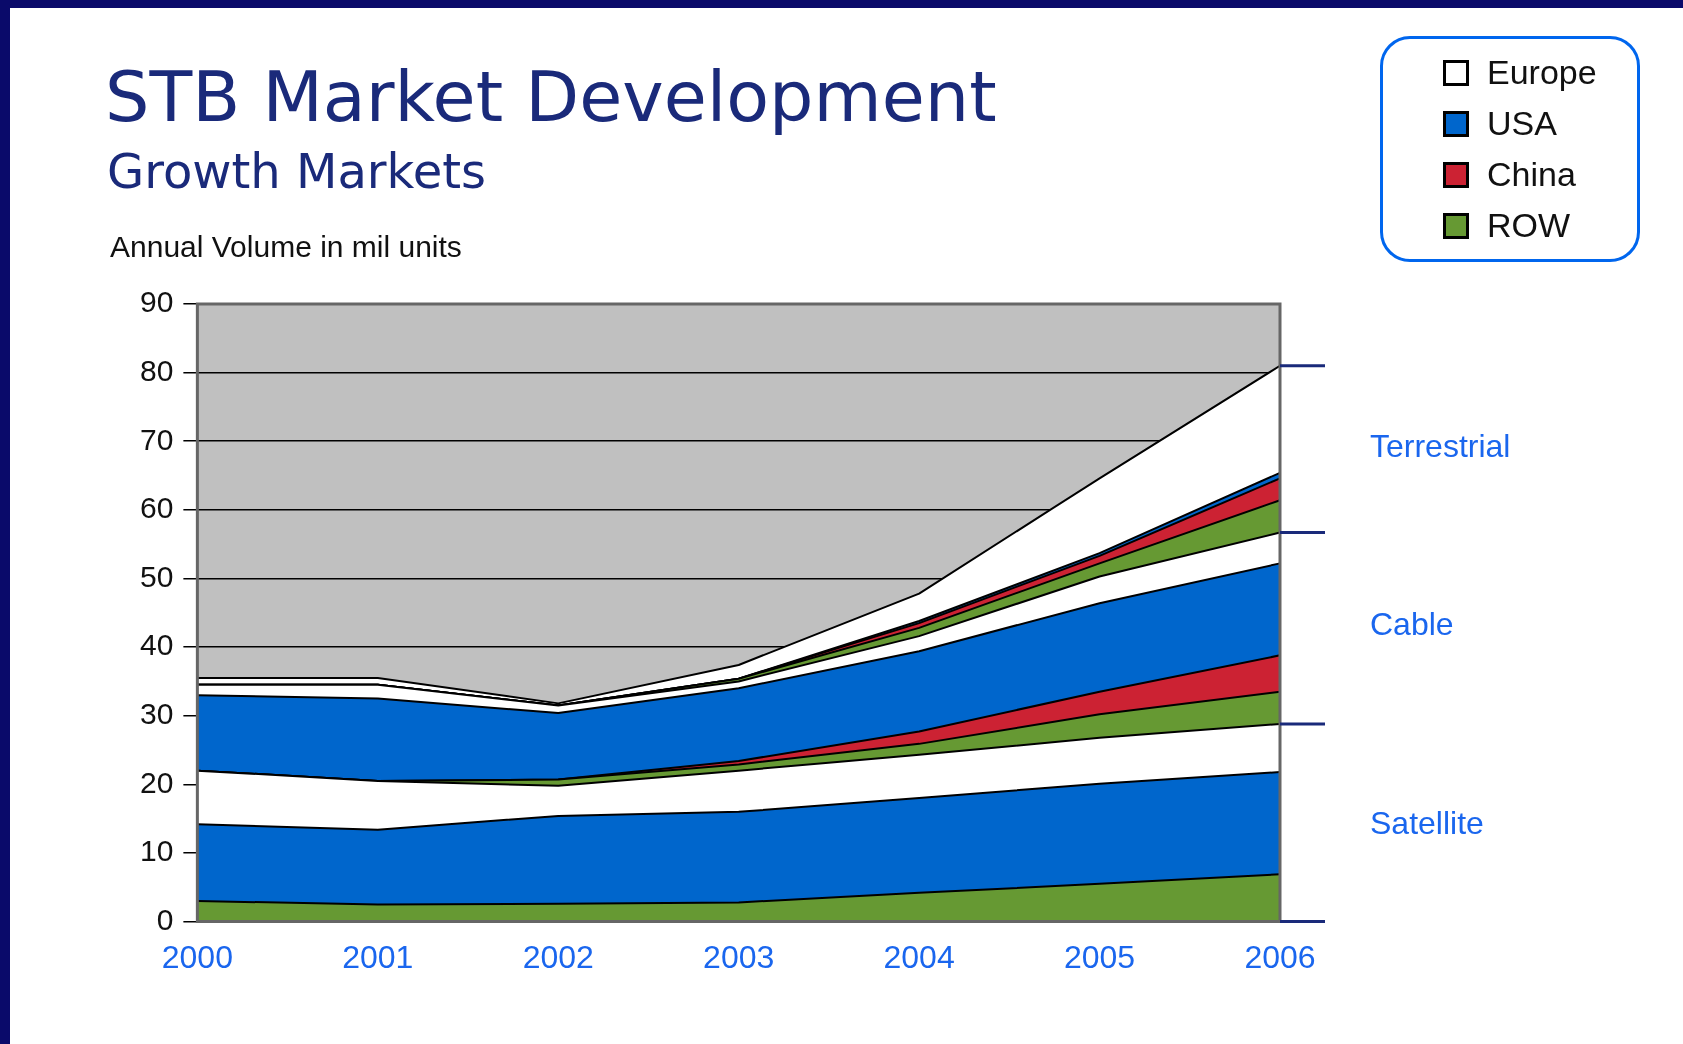  Describe the element at coordinates (156, 439) in the screenshot. I see `y-tick-label: 70` at that location.